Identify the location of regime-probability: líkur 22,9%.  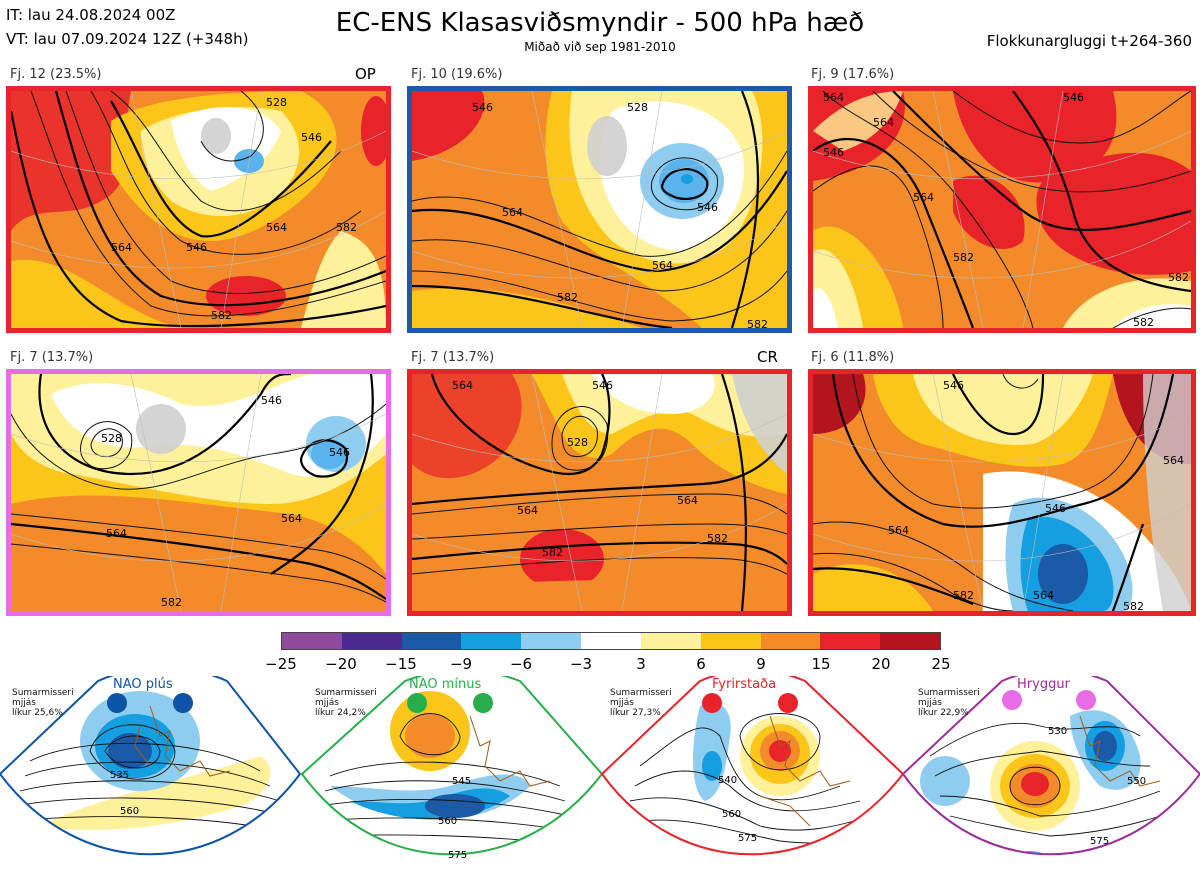
(943, 713).